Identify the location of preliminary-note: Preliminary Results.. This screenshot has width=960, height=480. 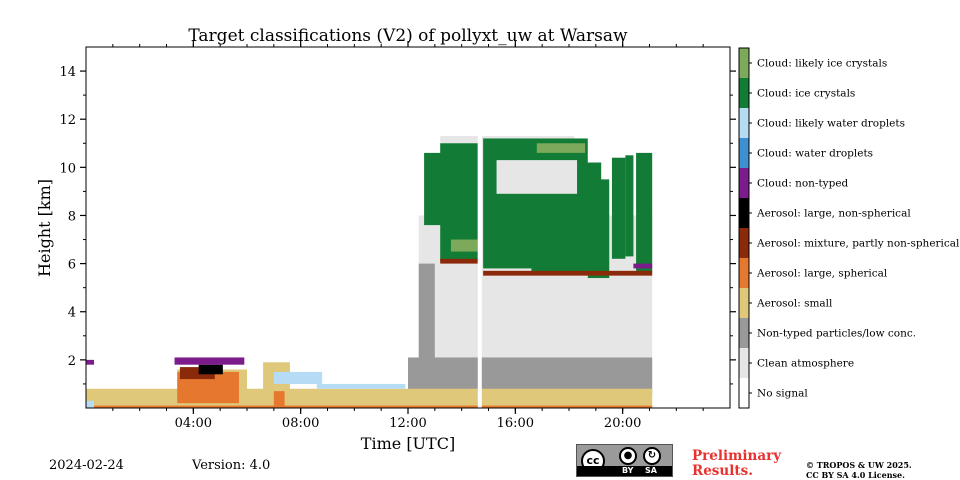
(736, 464).